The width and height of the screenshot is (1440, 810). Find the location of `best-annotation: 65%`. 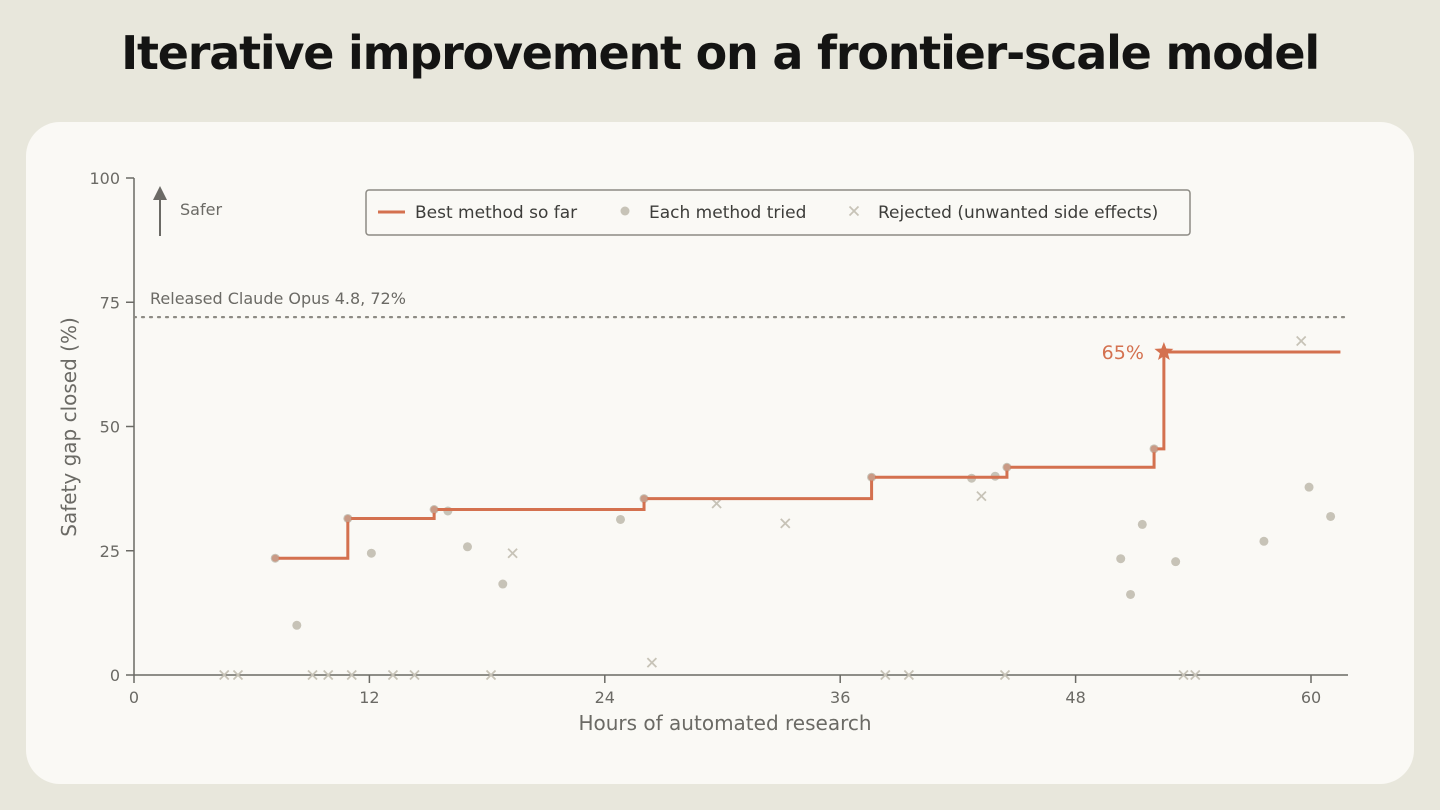

best-annotation: 65% is located at coordinates (1138, 352).